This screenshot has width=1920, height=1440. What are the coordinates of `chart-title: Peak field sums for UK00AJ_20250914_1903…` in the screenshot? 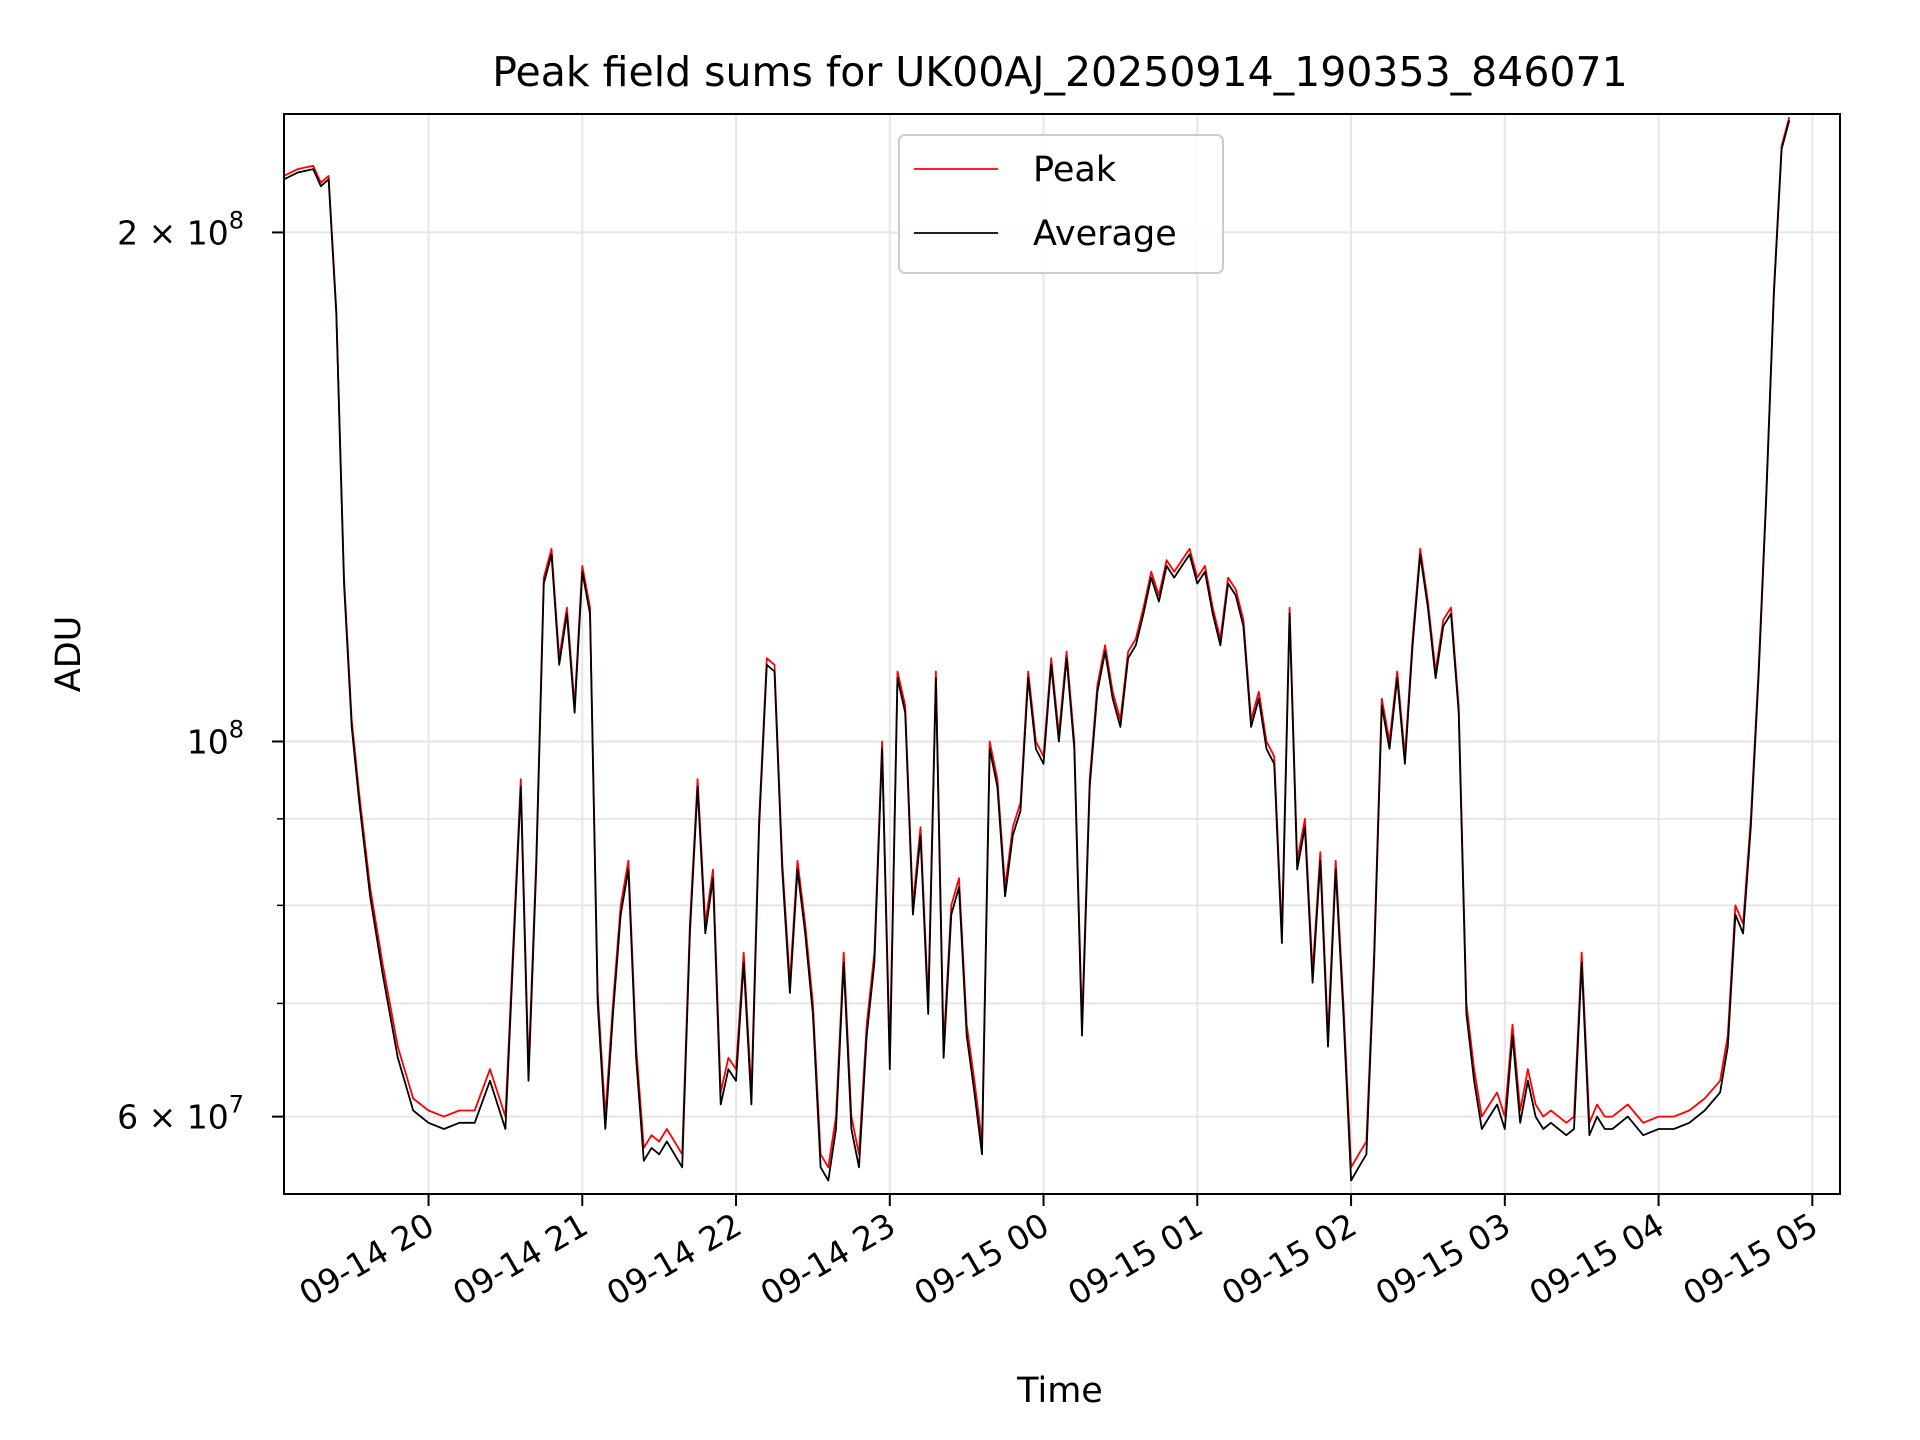 It's located at (1059, 72).